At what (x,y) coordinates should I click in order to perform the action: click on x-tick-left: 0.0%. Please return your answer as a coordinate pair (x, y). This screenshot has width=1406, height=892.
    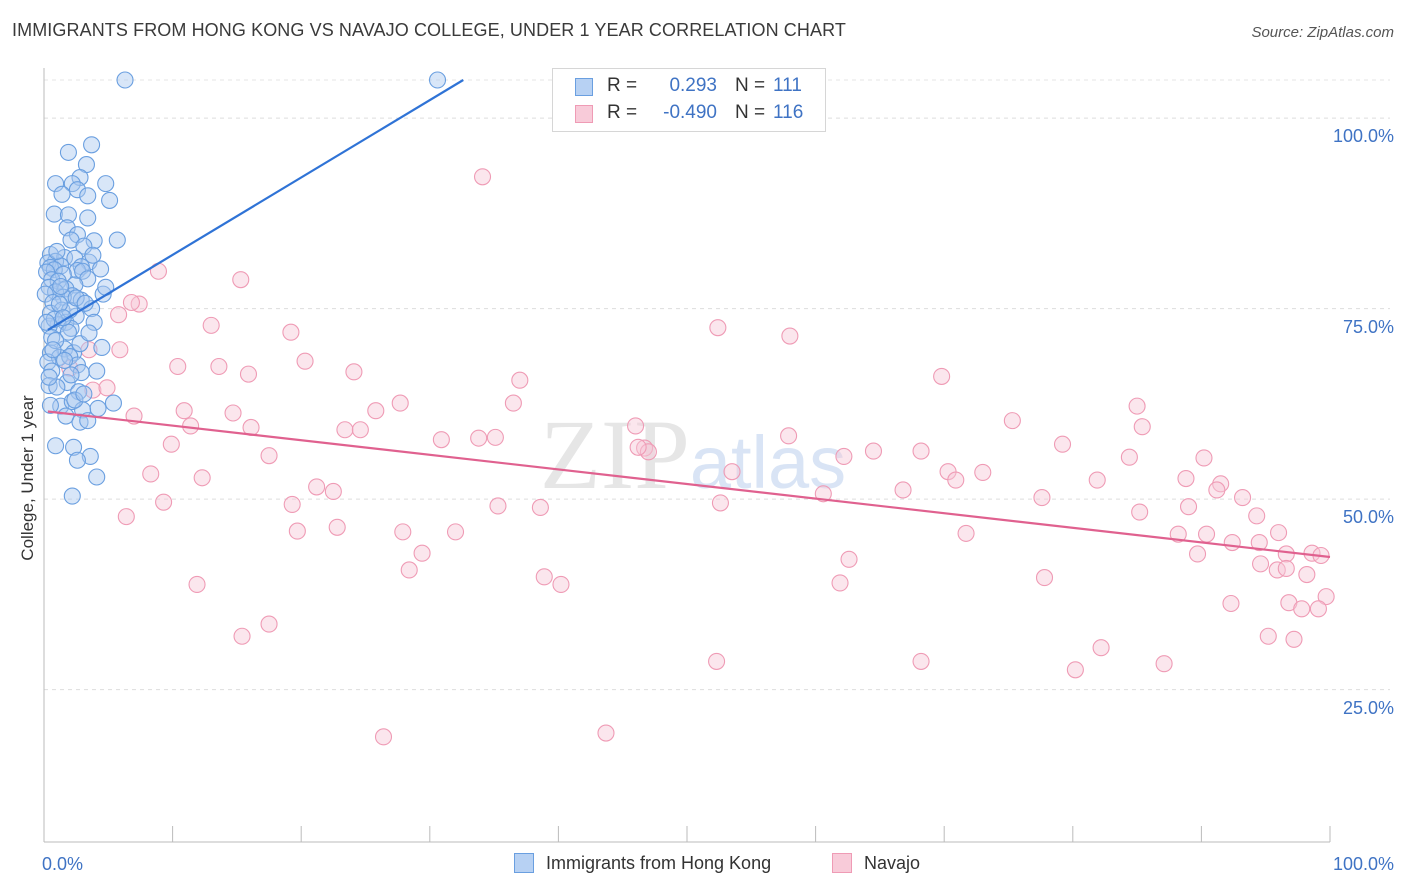
    Looking at the image, I should click on (63, 864).